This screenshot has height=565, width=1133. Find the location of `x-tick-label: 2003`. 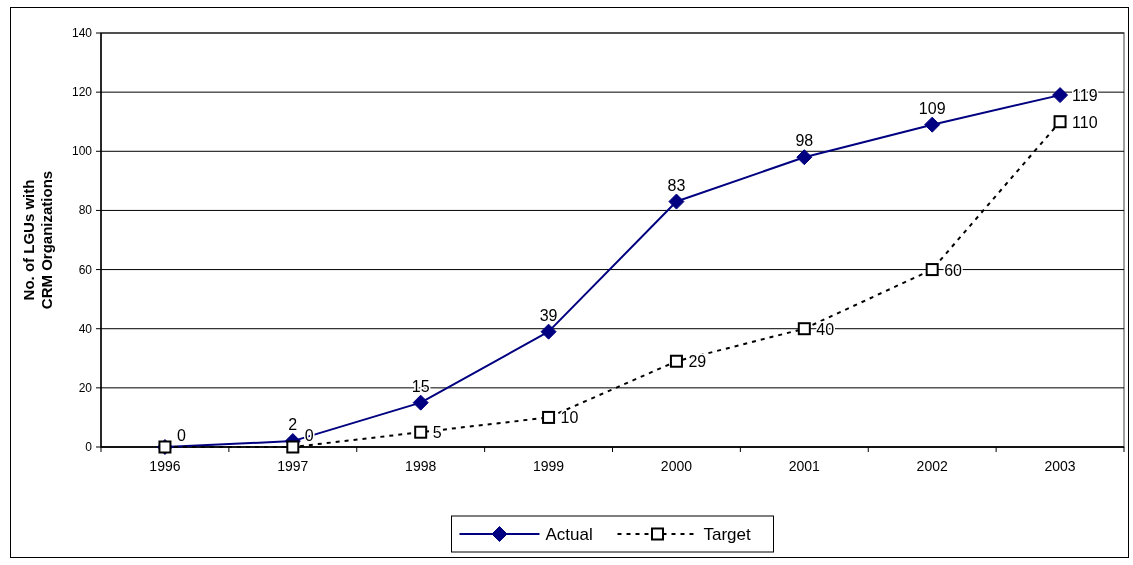

x-tick-label: 2003 is located at coordinates (1060, 466).